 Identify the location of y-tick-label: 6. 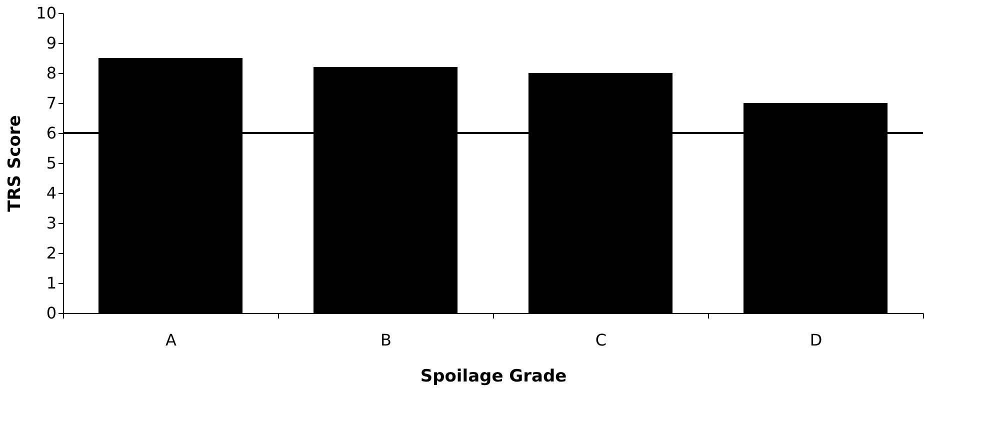
(51, 133).